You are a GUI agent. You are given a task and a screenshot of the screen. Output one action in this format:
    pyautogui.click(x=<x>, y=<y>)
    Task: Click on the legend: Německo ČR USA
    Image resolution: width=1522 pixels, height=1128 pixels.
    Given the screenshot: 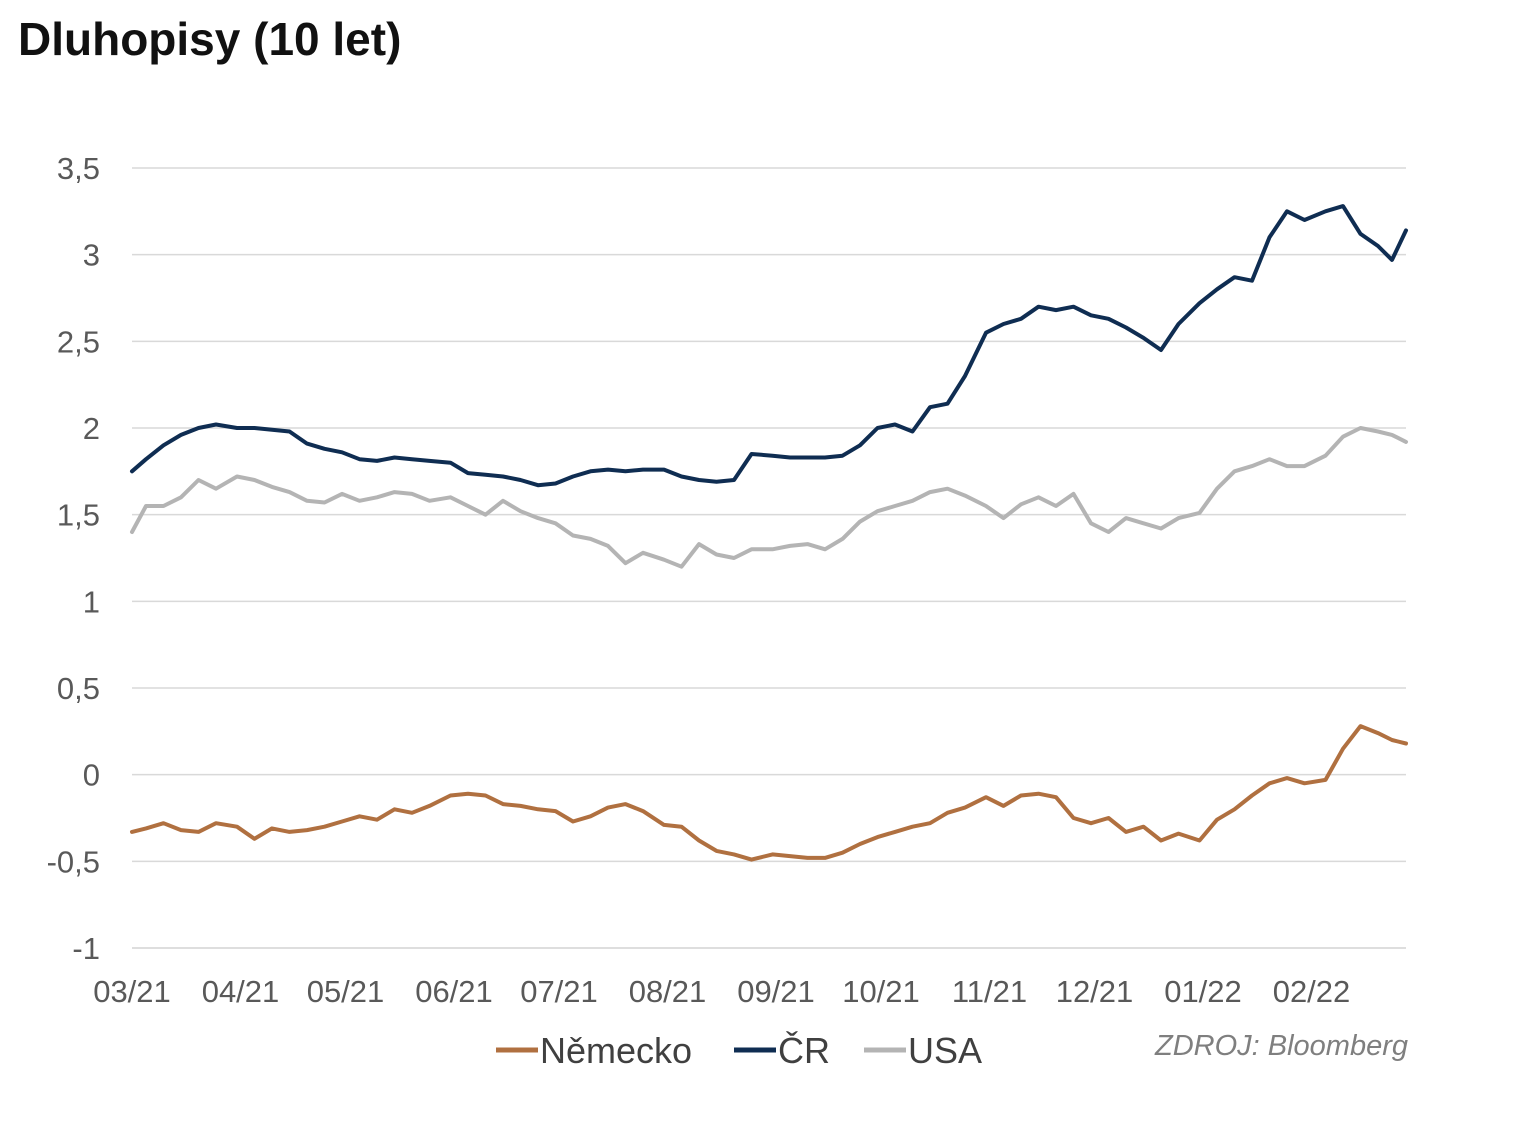 What is the action you would take?
    pyautogui.click(x=739, y=1050)
    